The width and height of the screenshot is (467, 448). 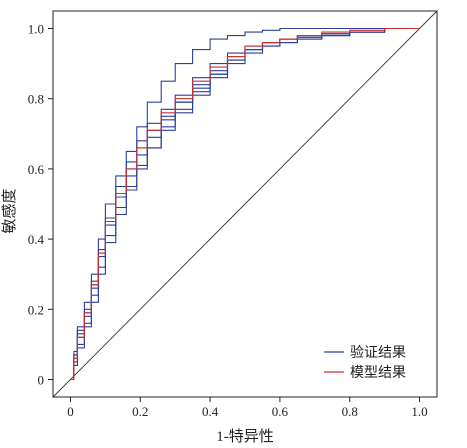 What do you see at coordinates (9, 210) in the screenshot?
I see `y-axis-label: 敏感度` at bounding box center [9, 210].